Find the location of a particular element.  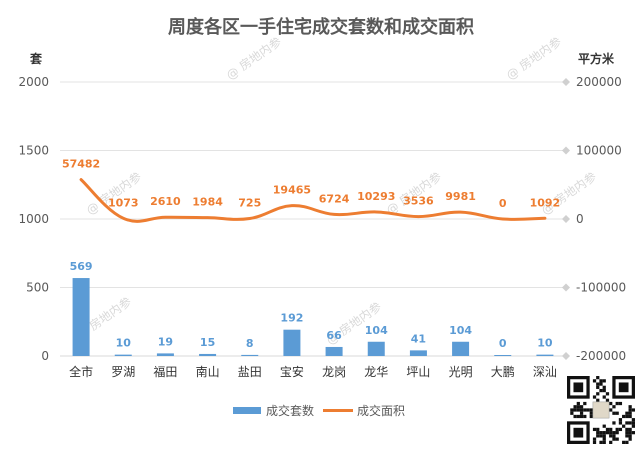

category-label: 罗湖 is located at coordinates (123, 371).